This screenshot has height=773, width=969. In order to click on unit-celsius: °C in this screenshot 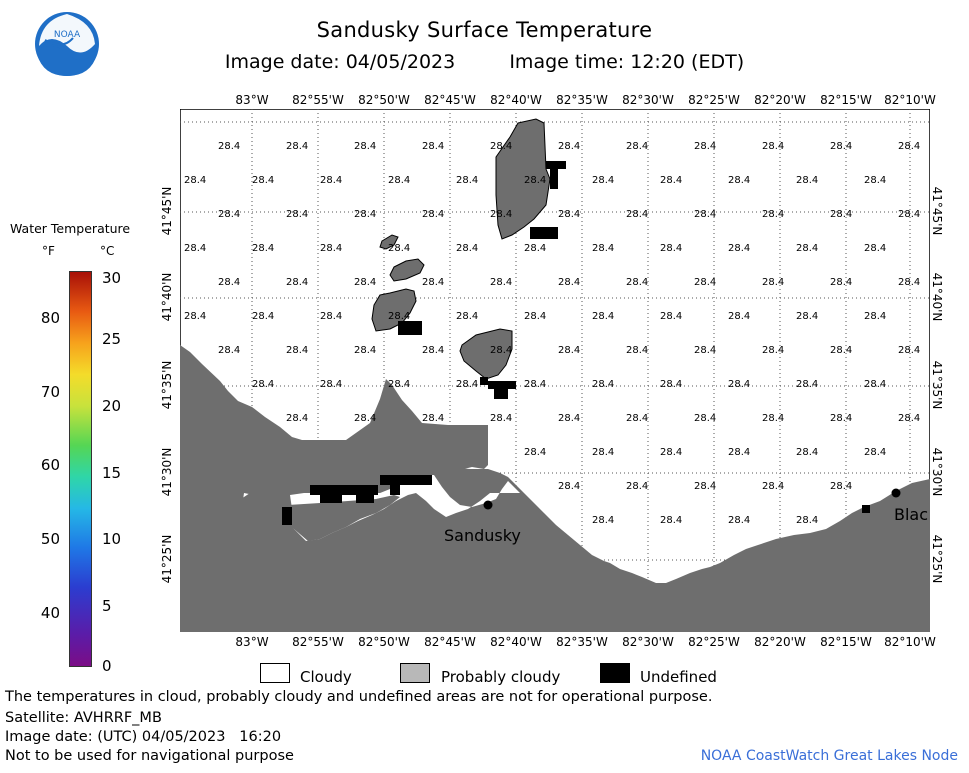, I will do `click(107, 251)`.